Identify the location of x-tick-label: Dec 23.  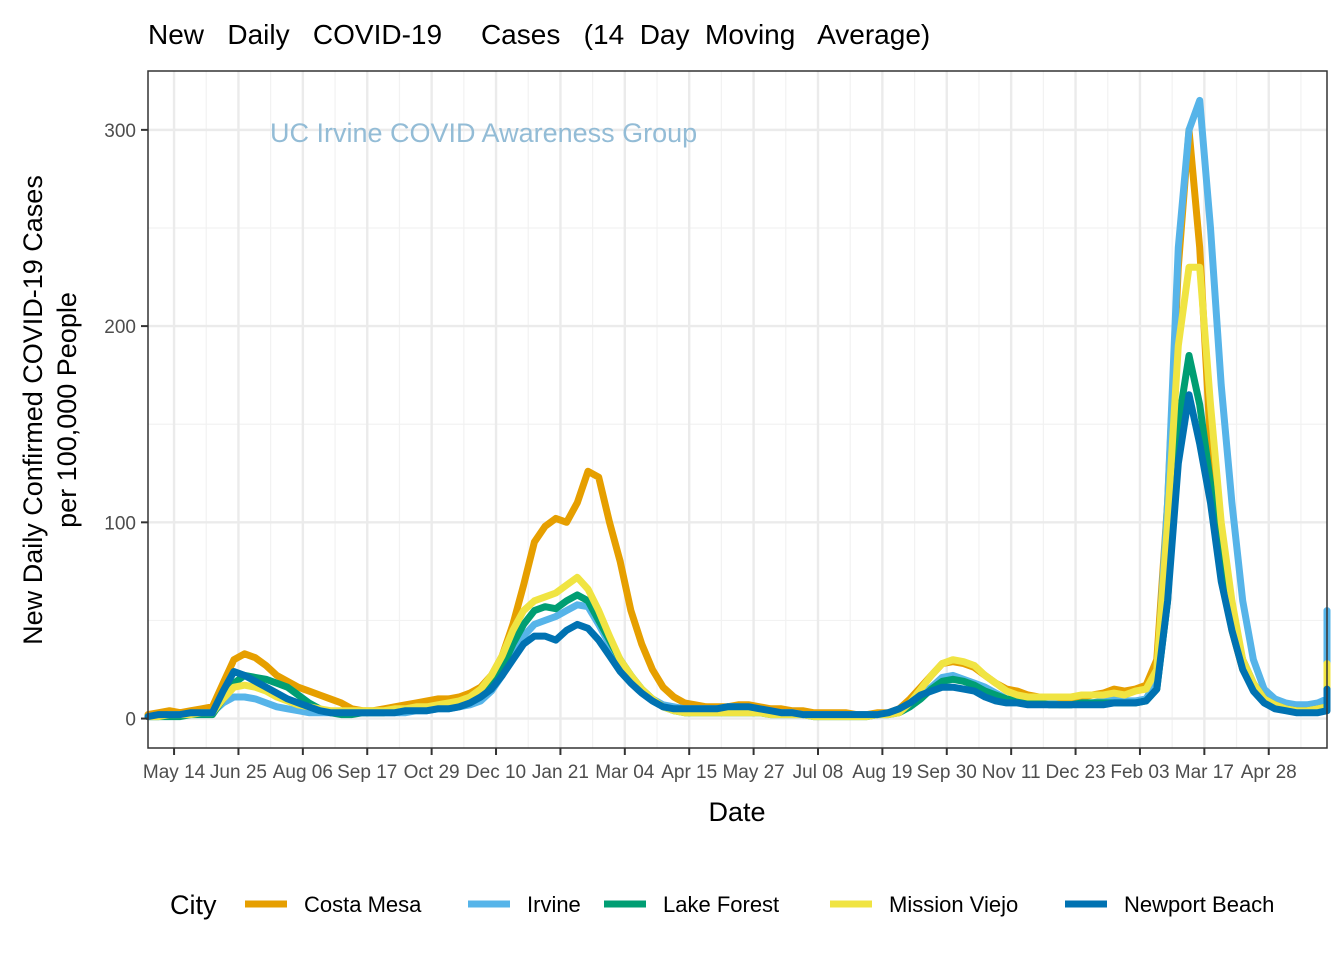
(1075, 772).